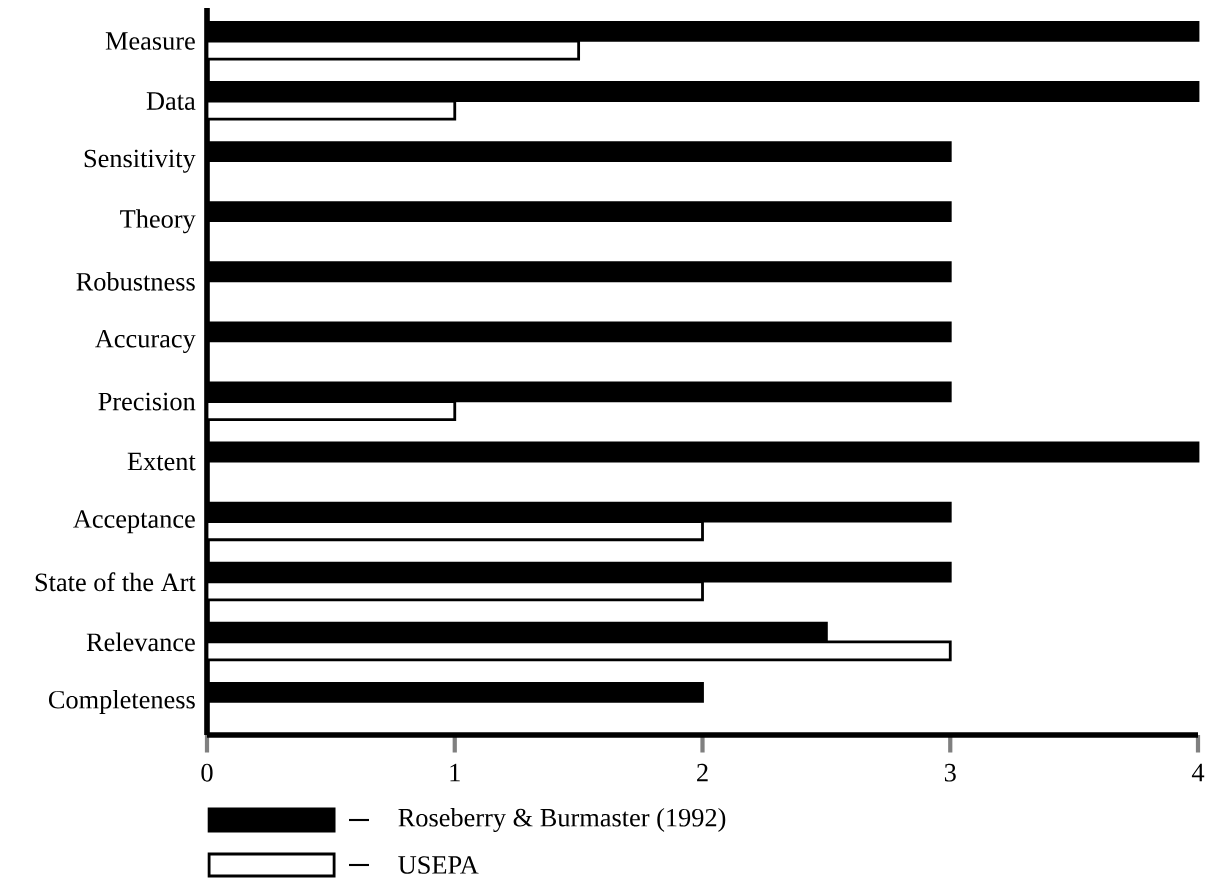 Image resolution: width=1213 pixels, height=892 pixels. What do you see at coordinates (562, 820) in the screenshot?
I see `legend-label: Roseberry & Burmaster (1992)` at bounding box center [562, 820].